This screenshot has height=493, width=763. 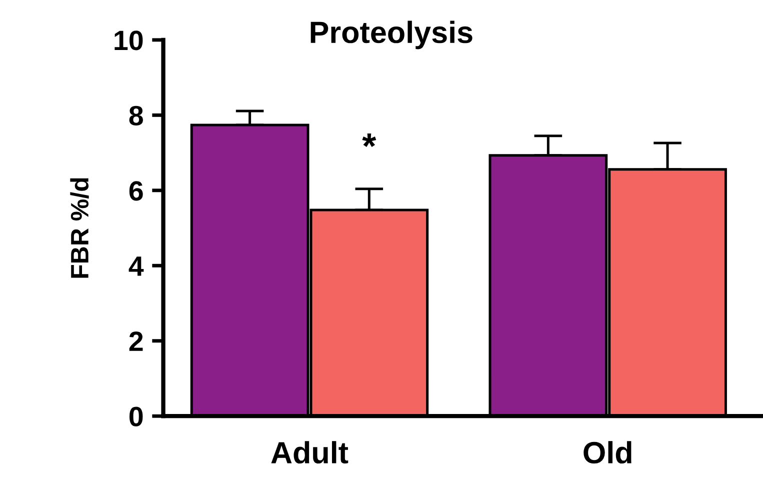 I want to click on y-tick-label: 8, so click(x=136, y=116).